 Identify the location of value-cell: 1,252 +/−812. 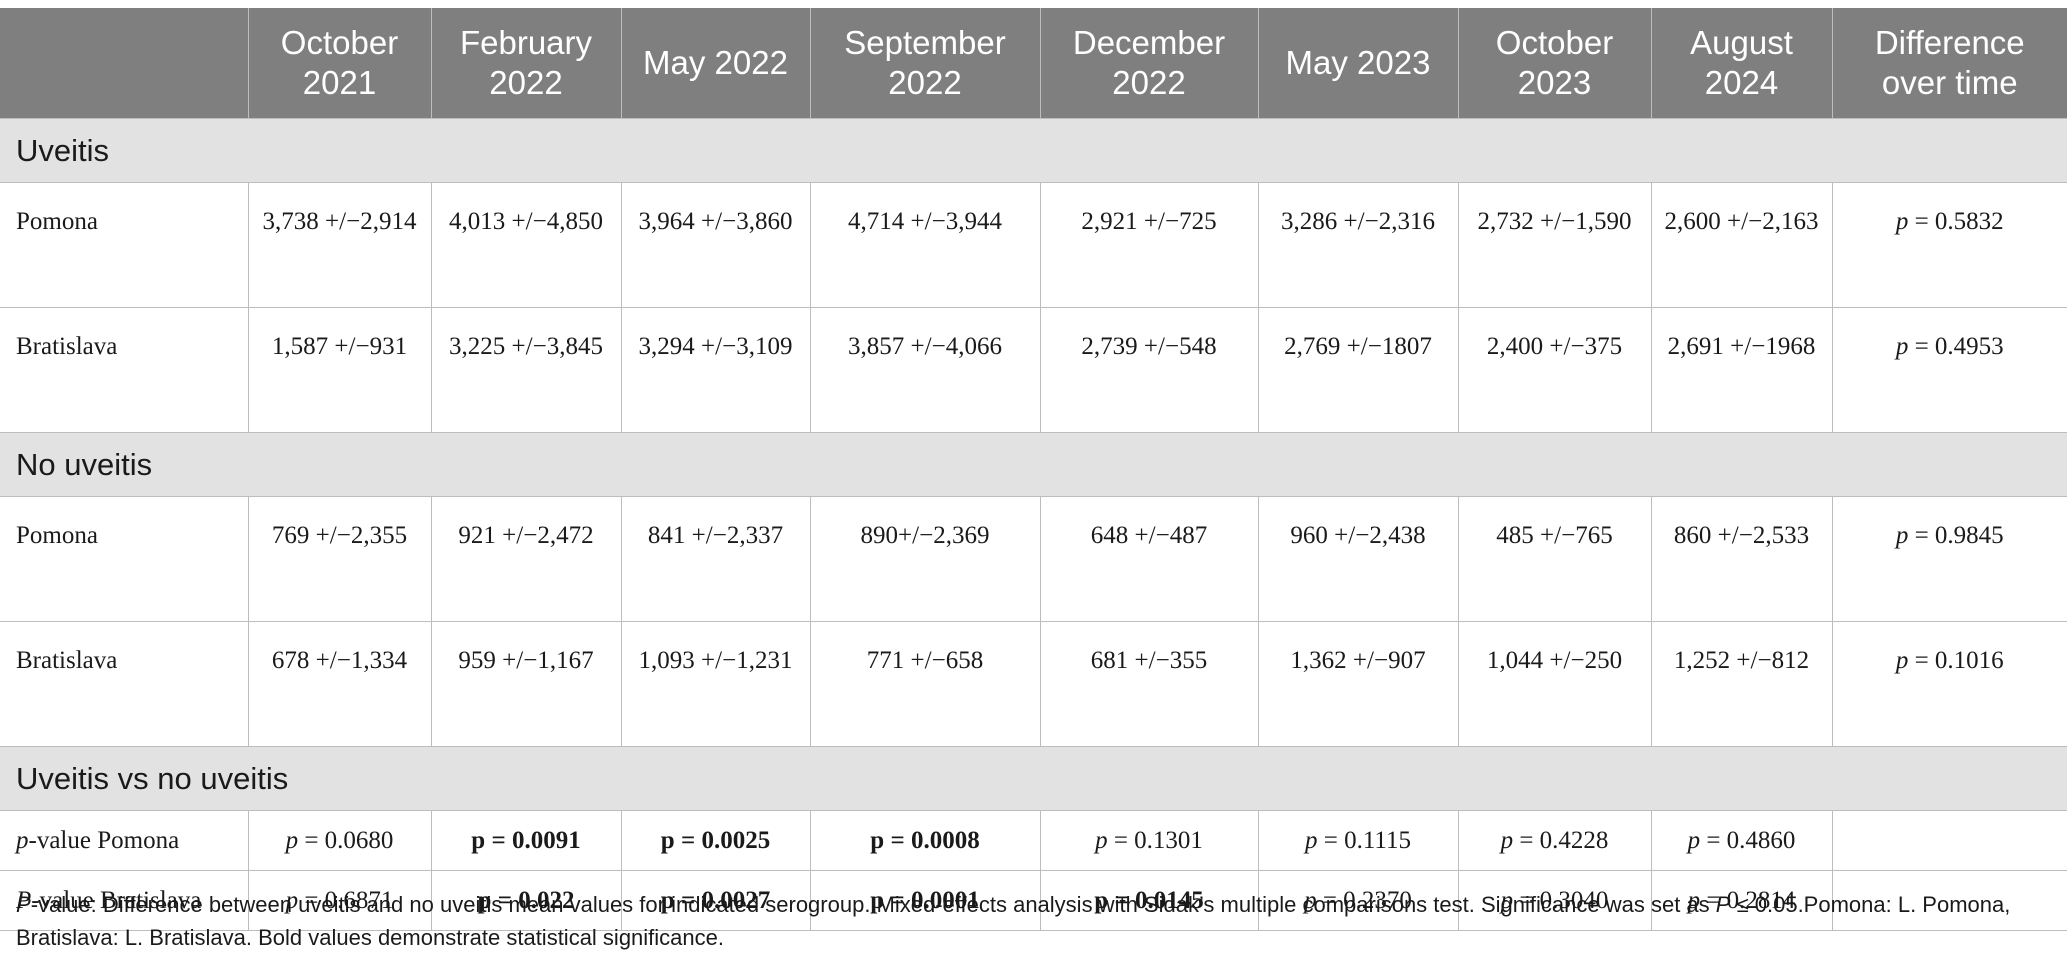
(1741, 684).